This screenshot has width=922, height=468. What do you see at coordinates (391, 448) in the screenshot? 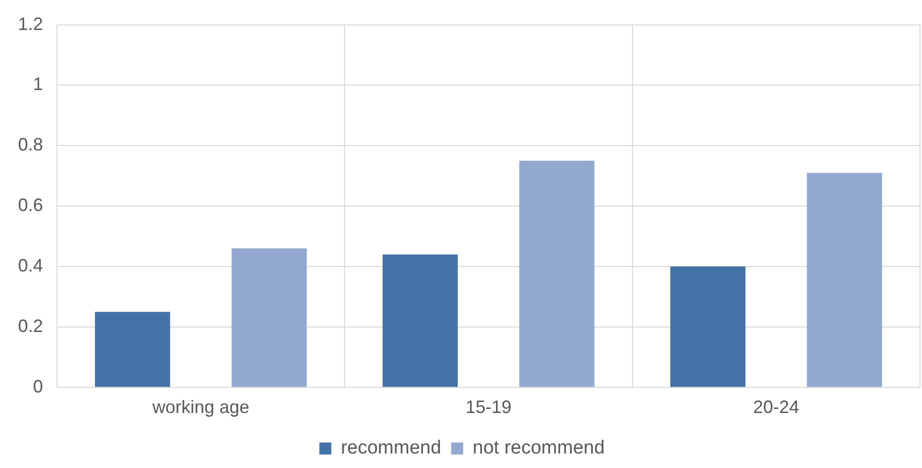
I see `legend-label: recommend` at bounding box center [391, 448].